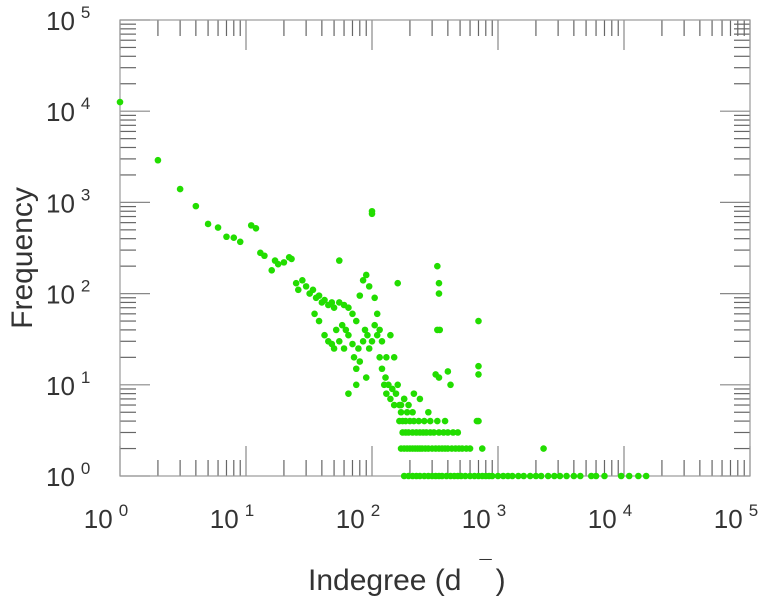 The height and width of the screenshot is (600, 778). Describe the element at coordinates (22, 258) in the screenshot. I see `y-axis-label: Frequency` at that location.